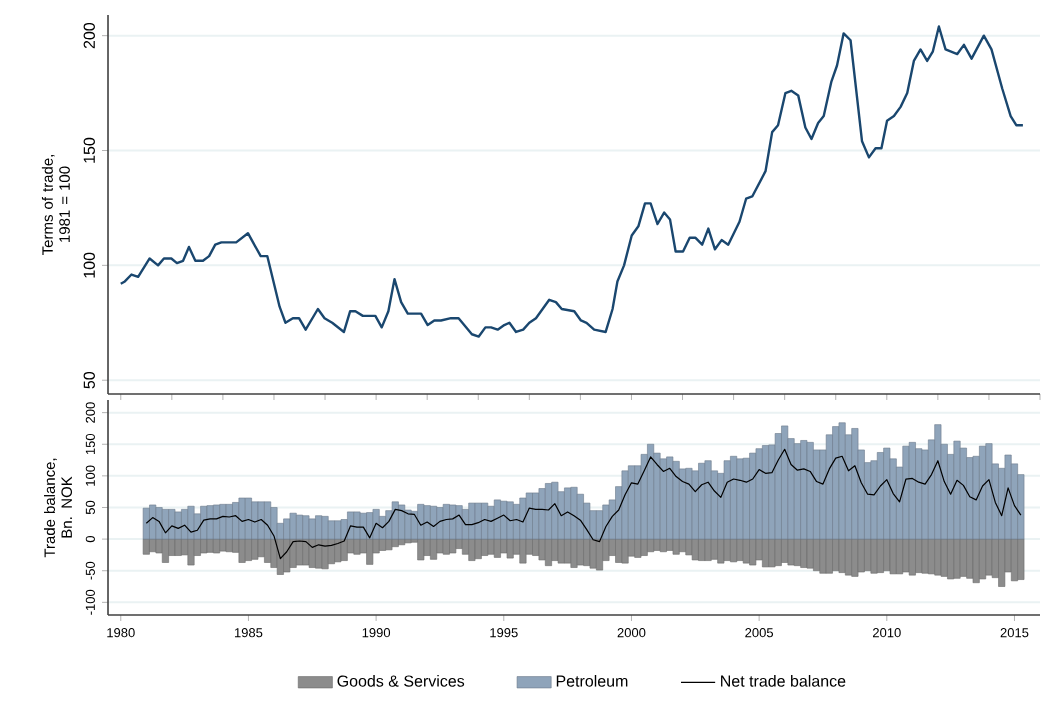 This screenshot has height=710, width=1050. I want to click on x-tick-label: 2015, so click(1014, 633).